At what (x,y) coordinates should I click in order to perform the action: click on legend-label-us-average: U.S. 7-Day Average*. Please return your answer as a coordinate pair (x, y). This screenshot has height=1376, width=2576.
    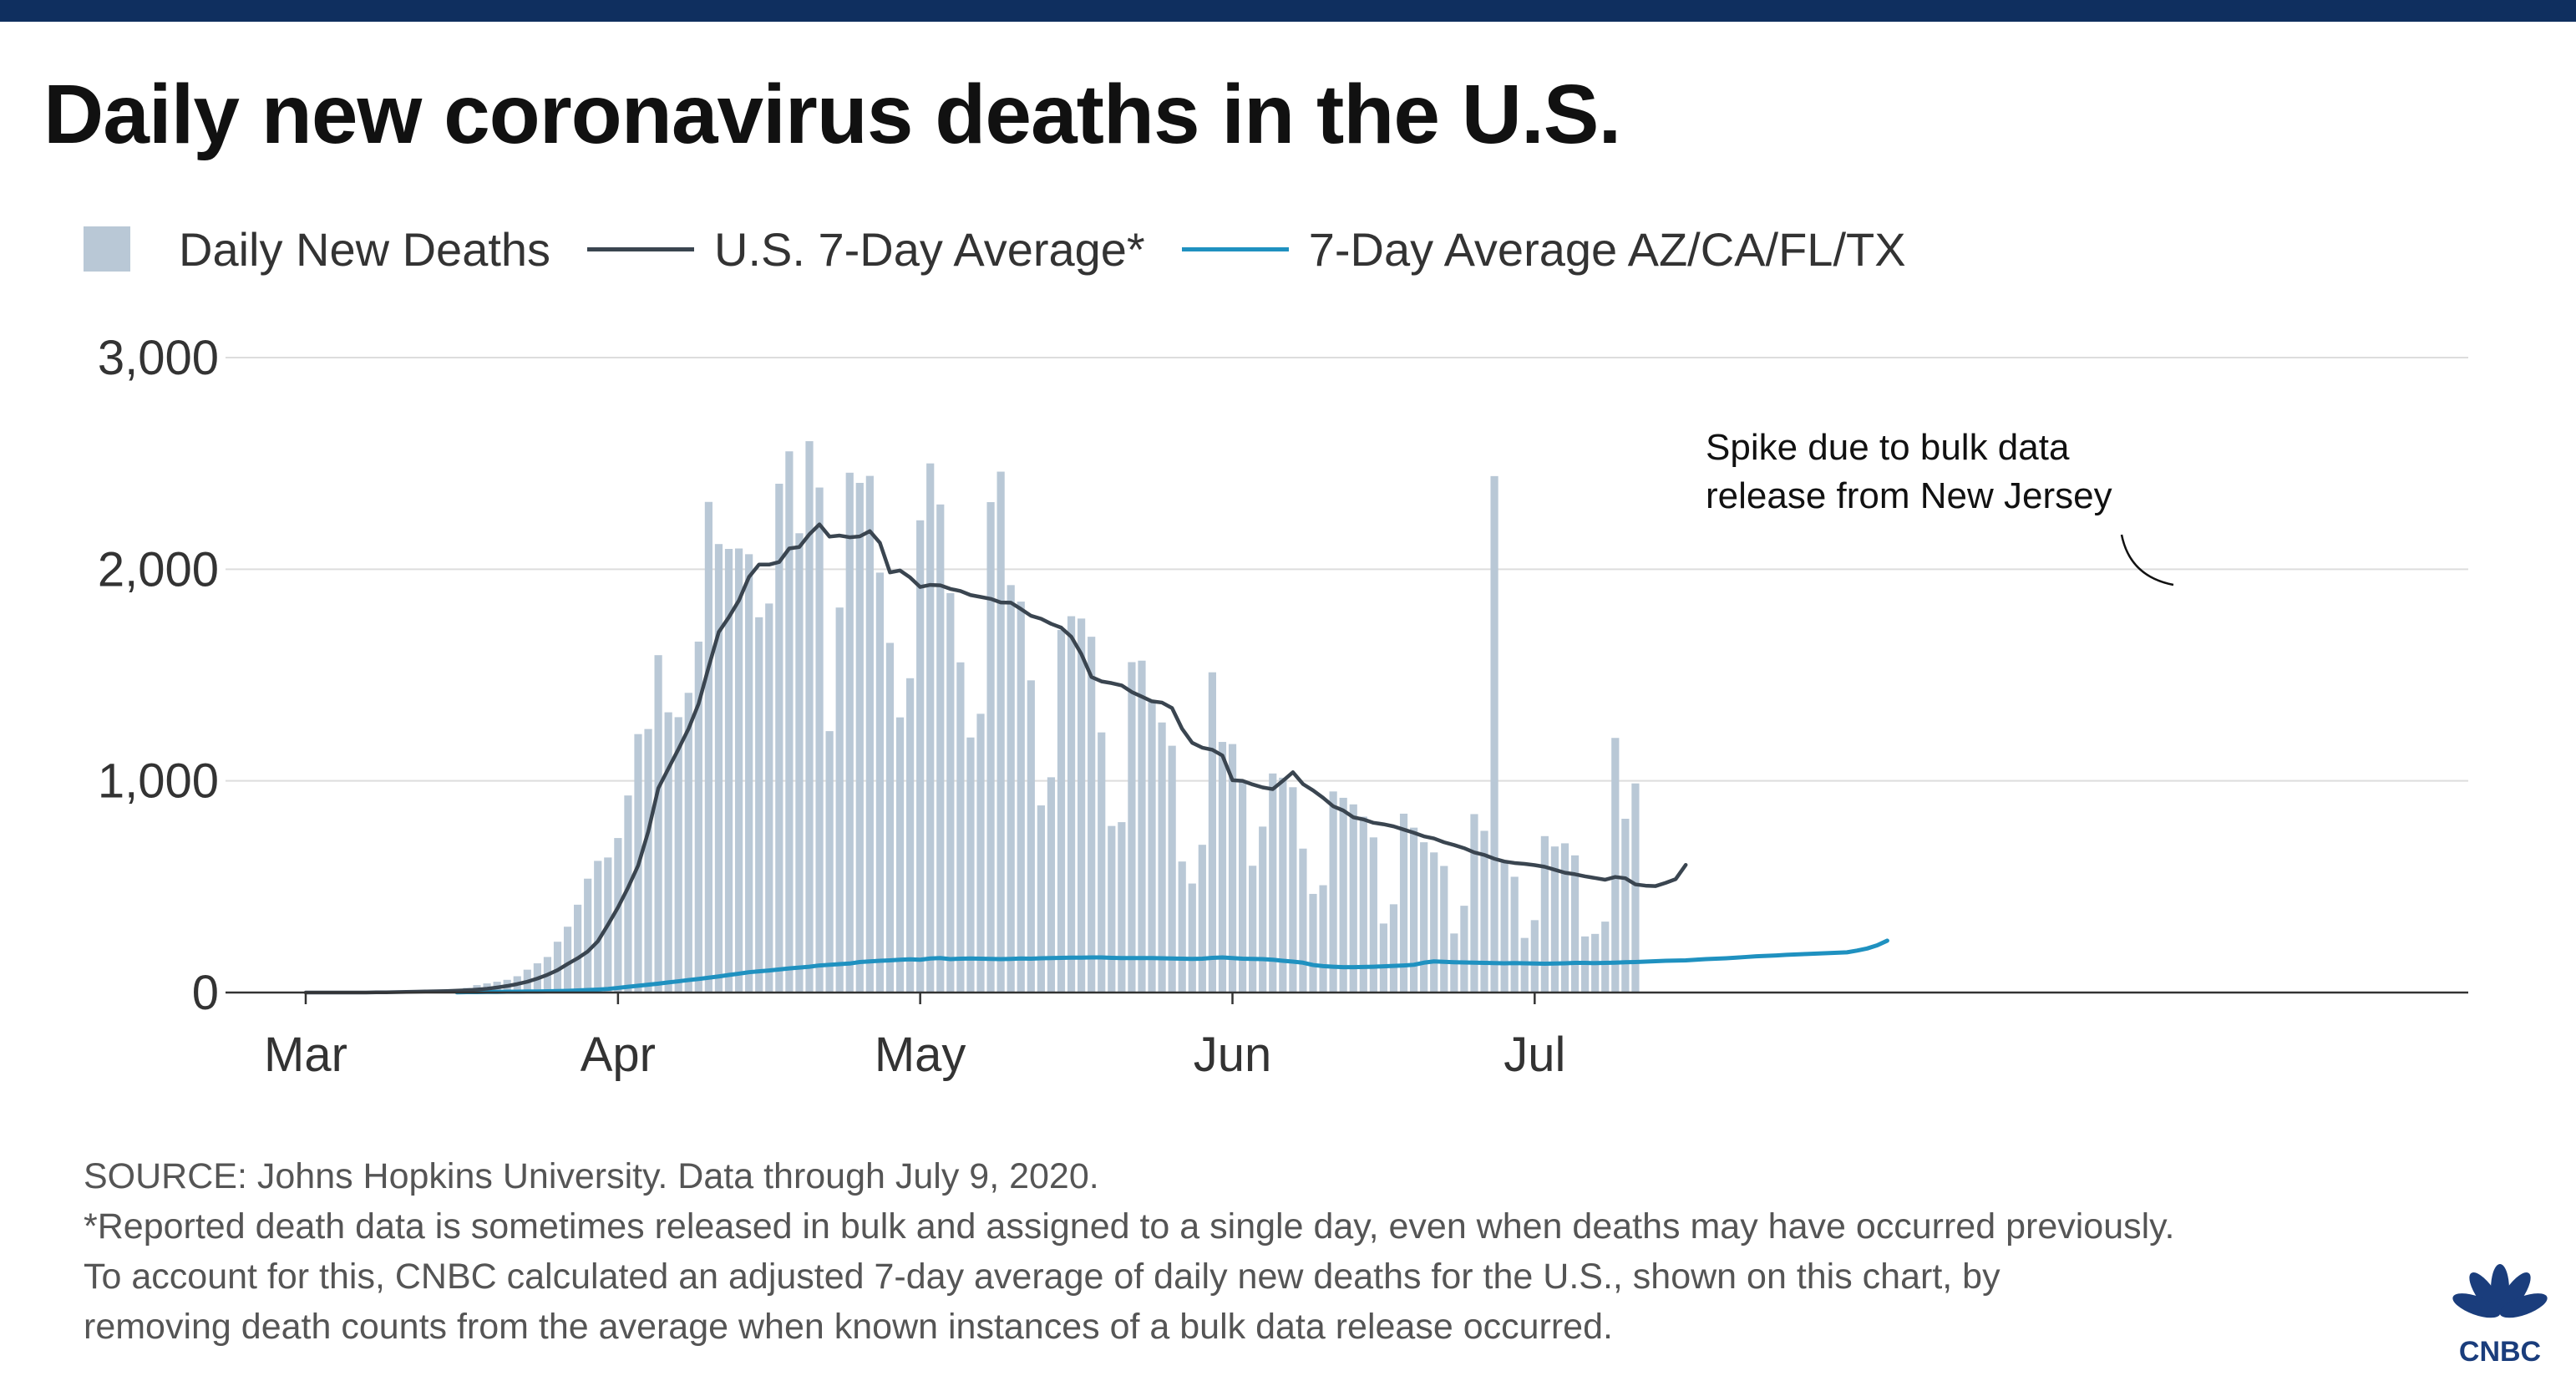
    Looking at the image, I should click on (929, 249).